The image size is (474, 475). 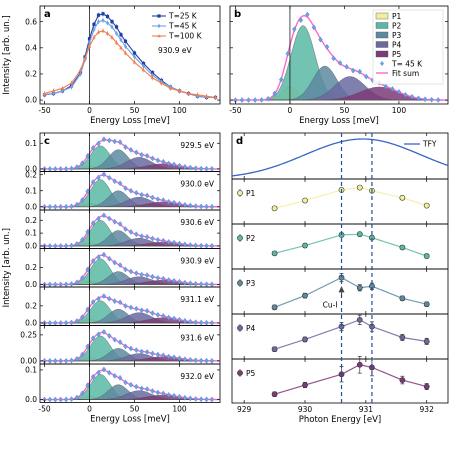 I want to click on panel-a-ylabel: Intensity [arb. un.], so click(x=7, y=54).